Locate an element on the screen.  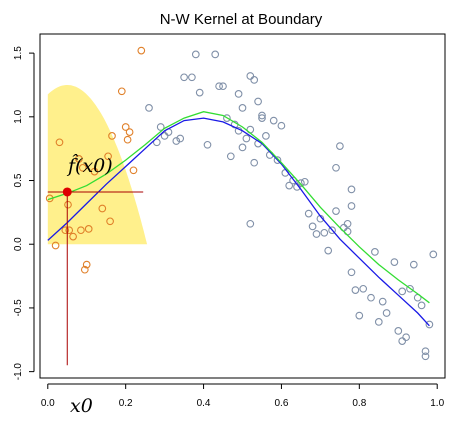
y-tick-label: -1.0 is located at coordinates (18, 372).